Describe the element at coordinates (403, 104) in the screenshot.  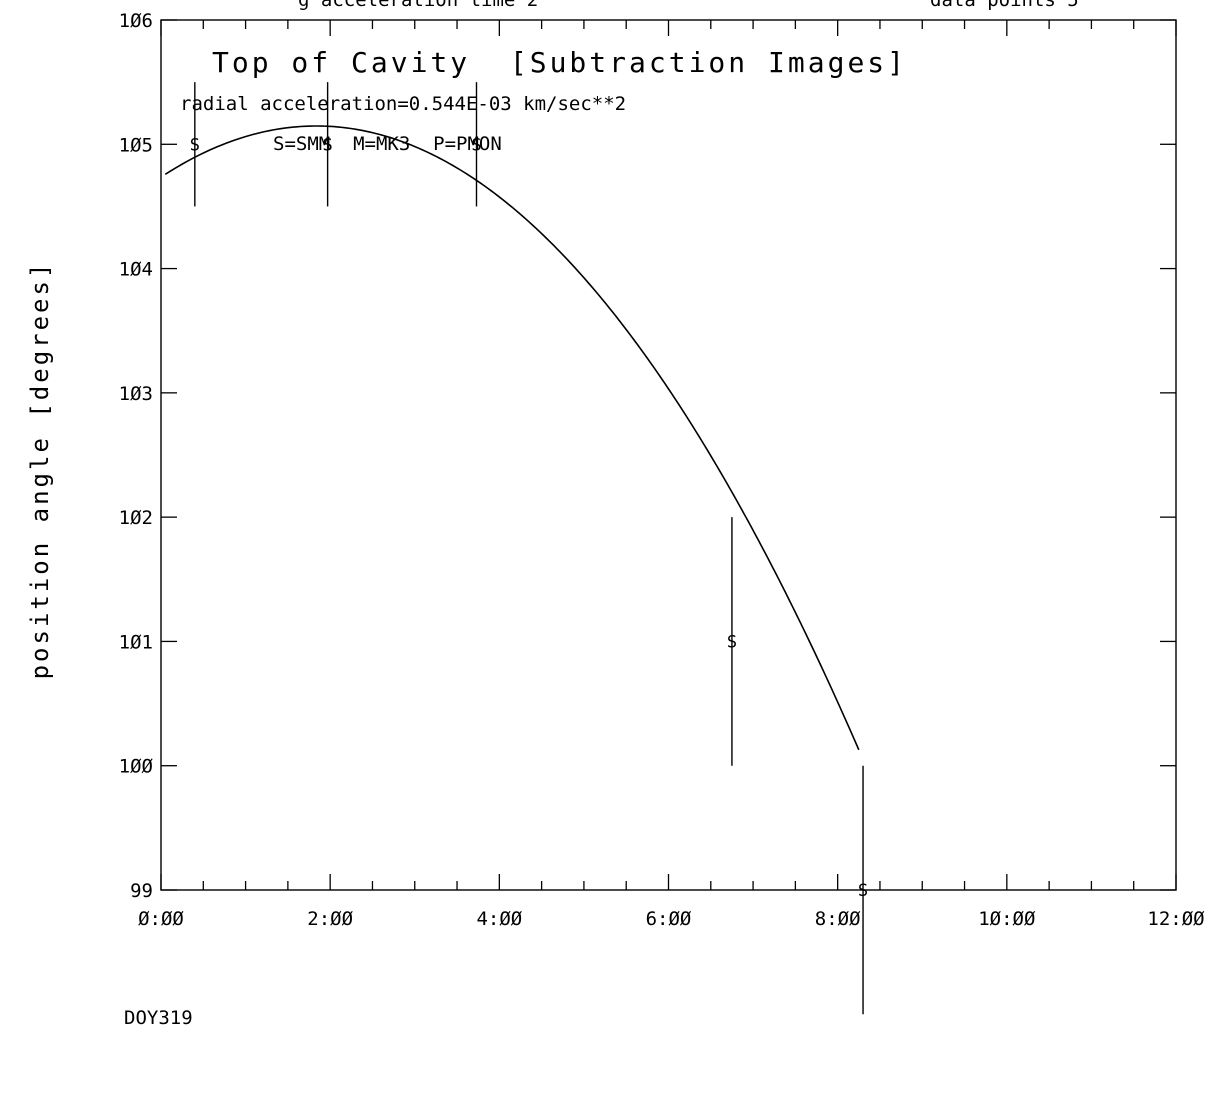
I see `radial-acceleration-annotation: radial acceleration=0.544E-03 km/sec**2` at that location.